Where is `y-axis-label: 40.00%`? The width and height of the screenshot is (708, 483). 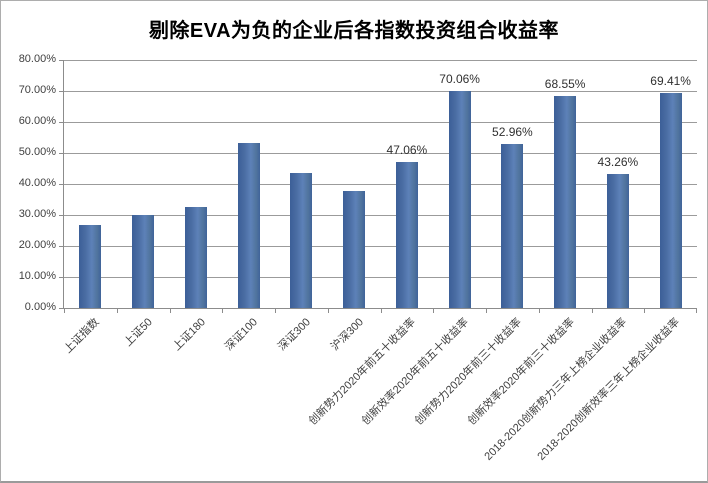 y-axis-label: 40.00% is located at coordinates (37, 183).